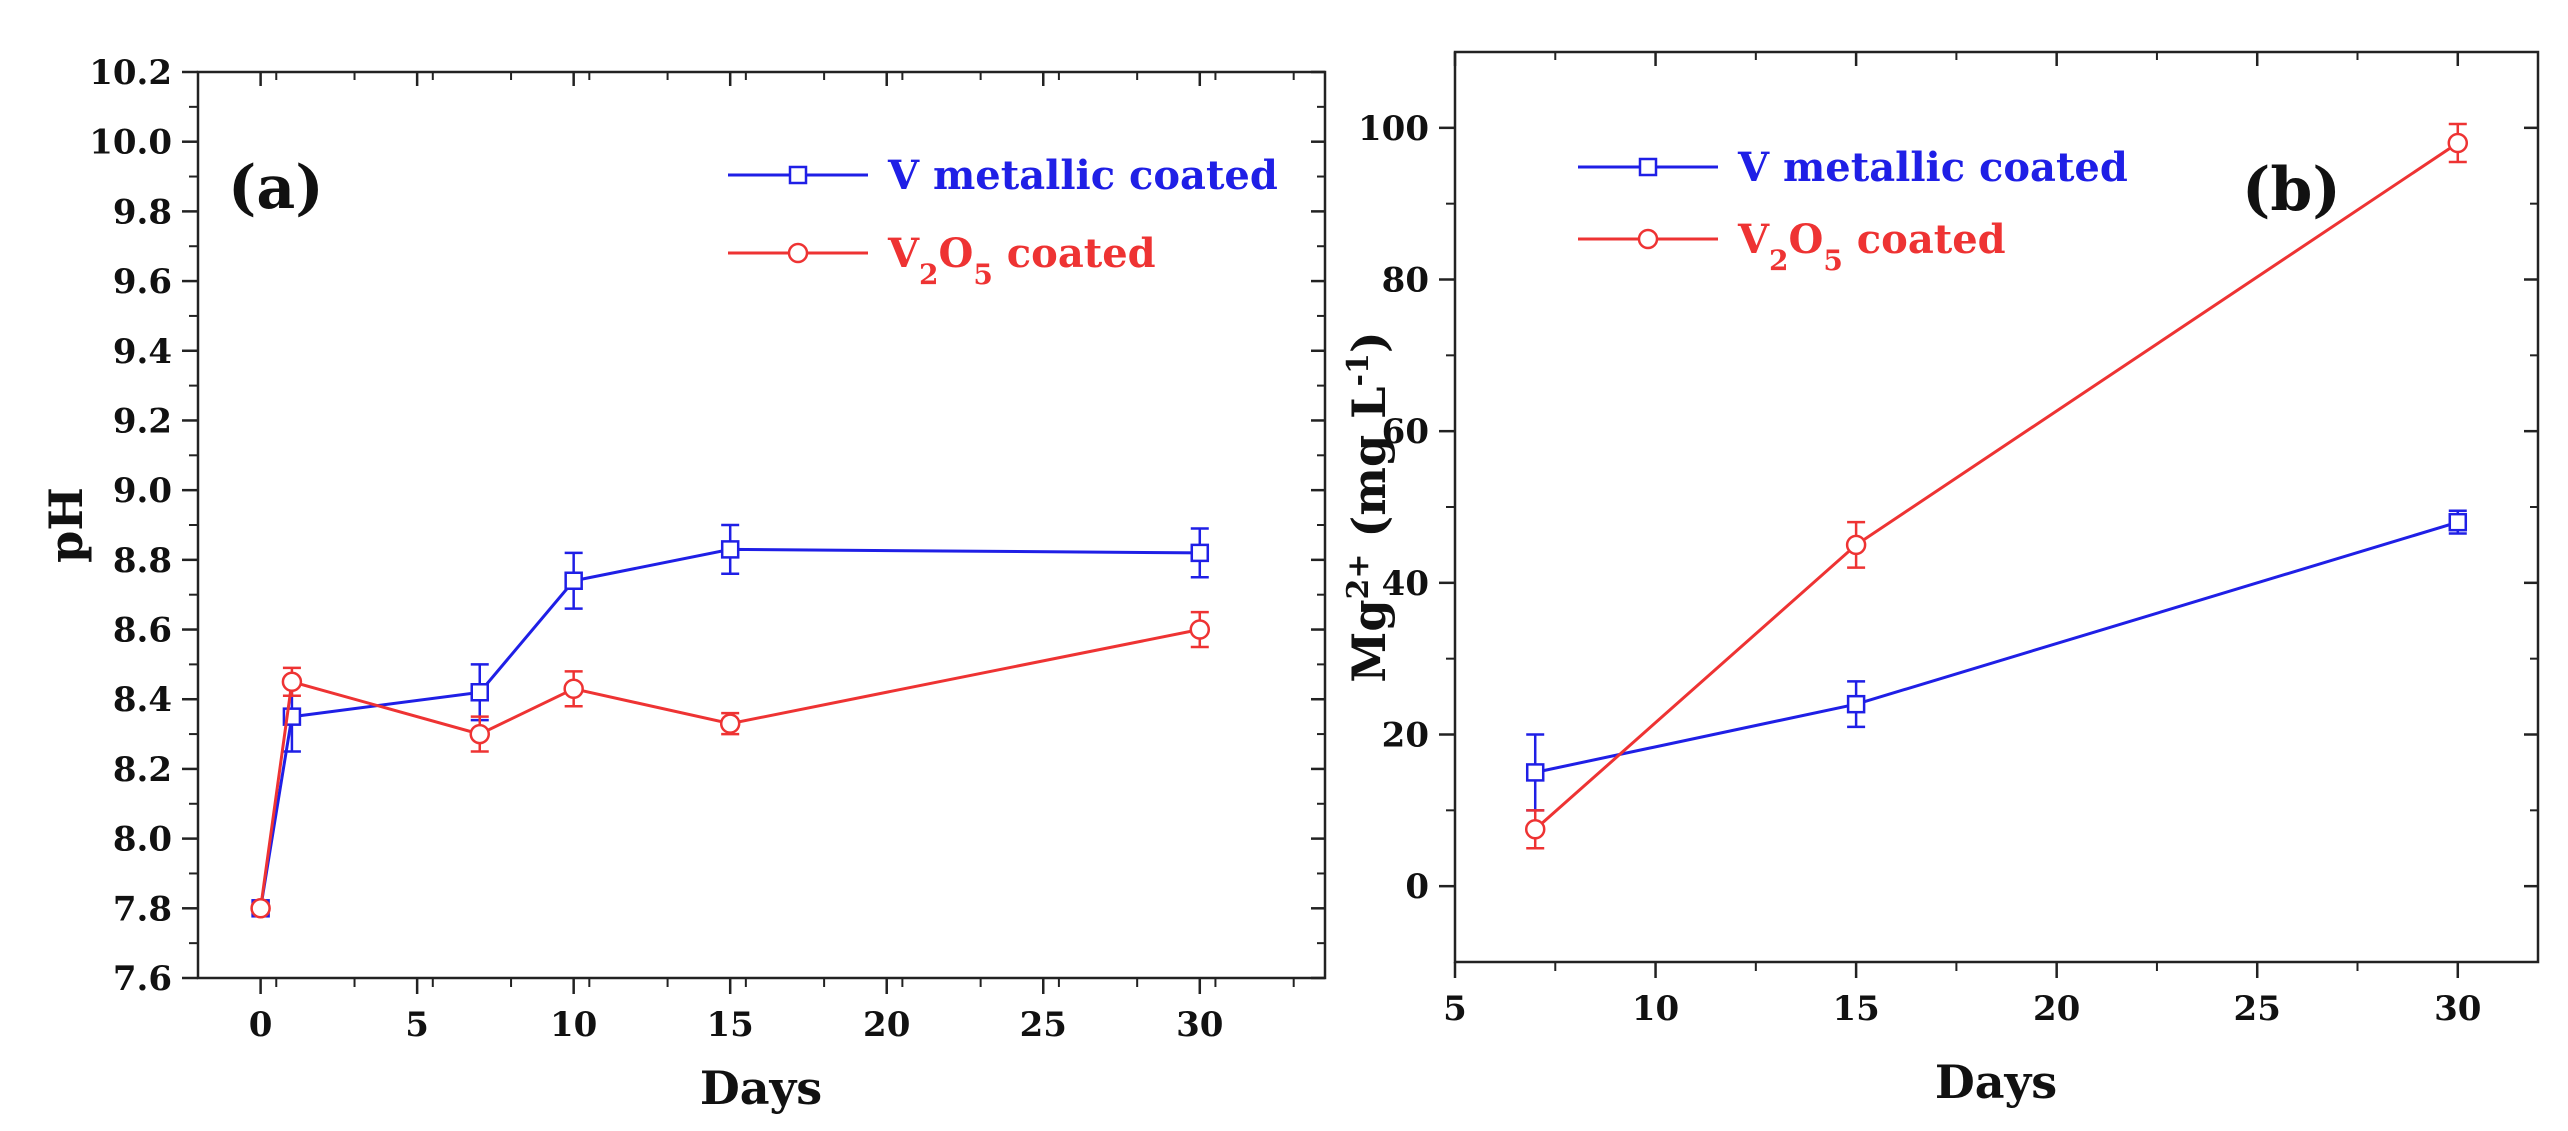 The height and width of the screenshot is (1131, 2568). Describe the element at coordinates (142, 352) in the screenshot. I see `y-tick-label: 9.4` at that location.